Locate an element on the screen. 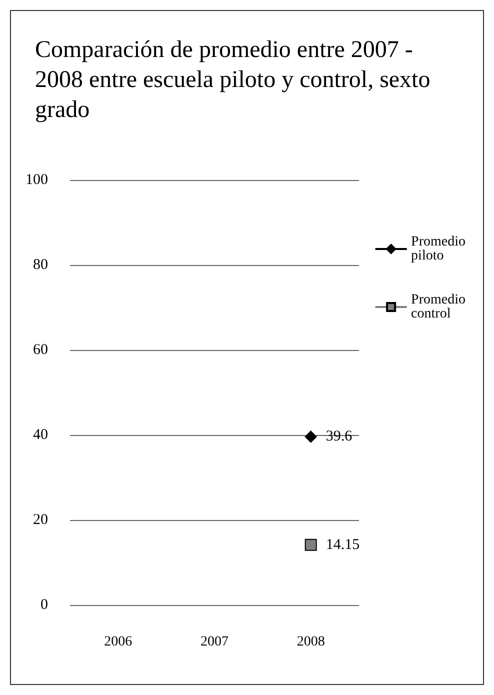 The width and height of the screenshot is (494, 695). x-tick-label: 2007 is located at coordinates (214, 642).